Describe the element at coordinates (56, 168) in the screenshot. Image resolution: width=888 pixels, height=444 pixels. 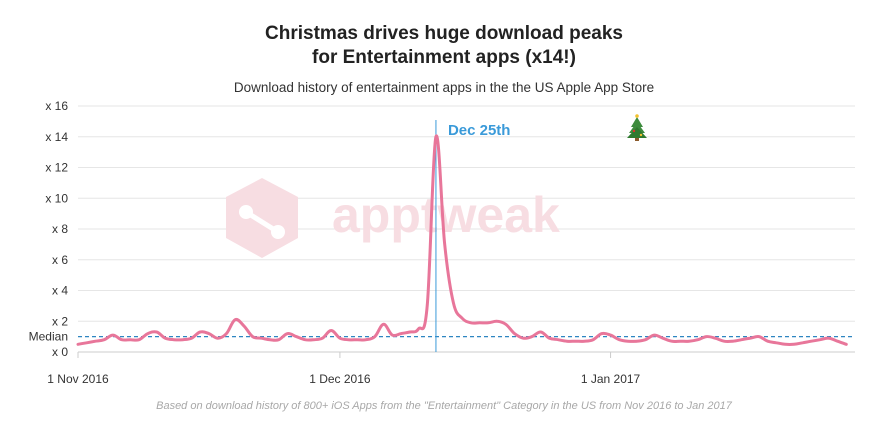
I see `y-tick-label: x 12` at that location.